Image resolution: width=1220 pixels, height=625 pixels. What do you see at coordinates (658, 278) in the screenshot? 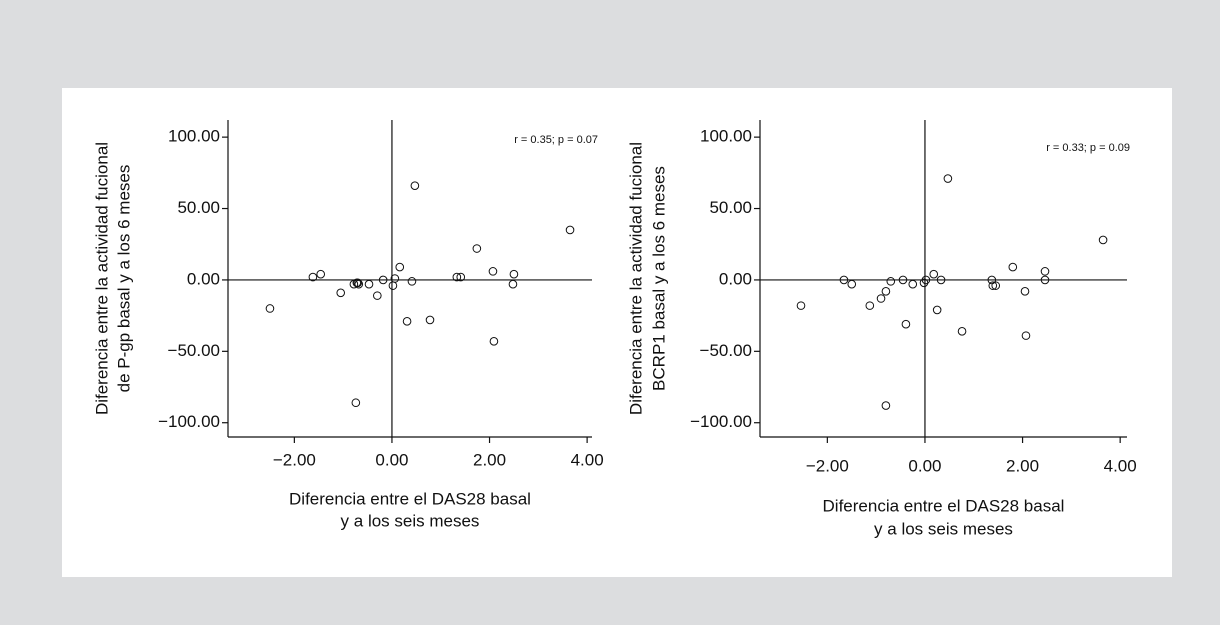
I see `y-axis-label: BCRP1 basal y a los 6 meses` at bounding box center [658, 278].